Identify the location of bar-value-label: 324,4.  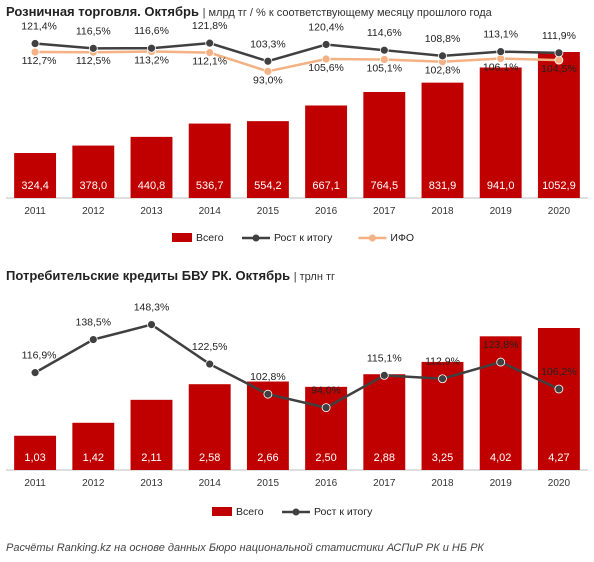
(35, 186).